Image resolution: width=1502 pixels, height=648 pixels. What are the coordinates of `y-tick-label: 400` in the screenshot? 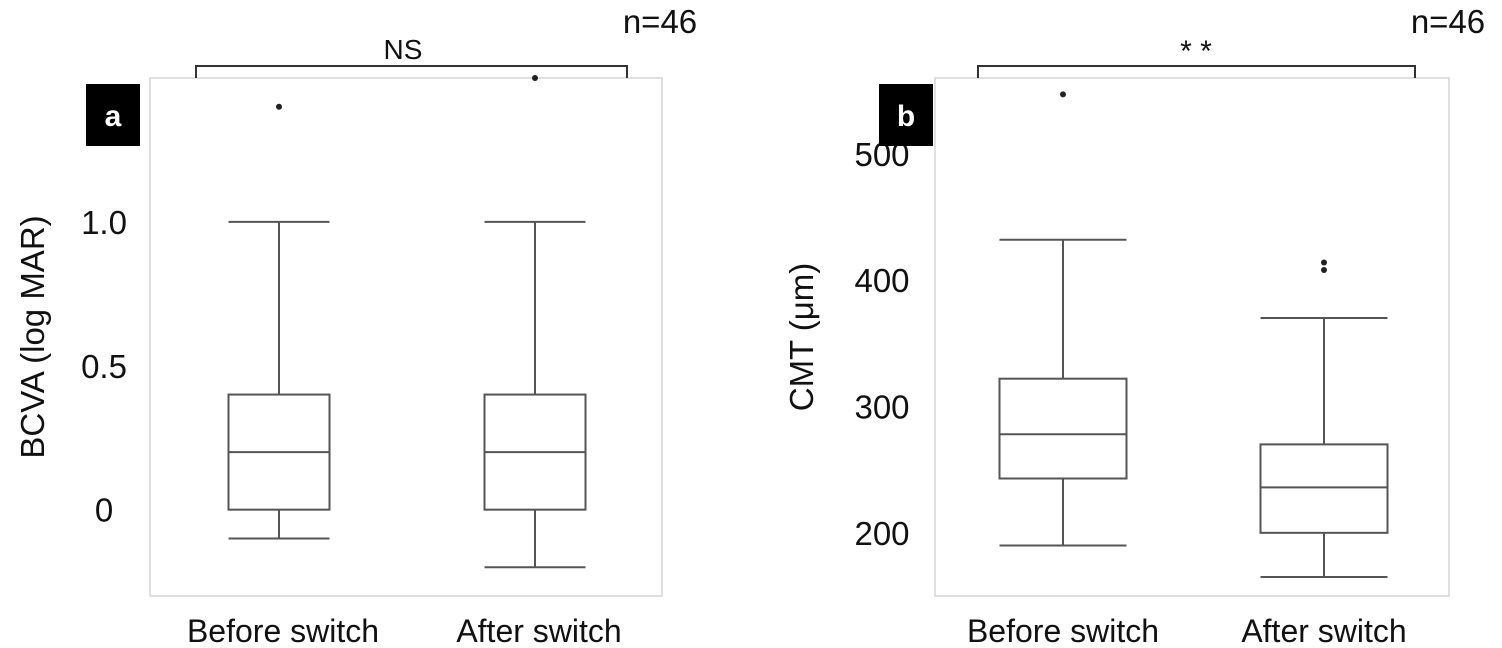 It's located at (881, 280).